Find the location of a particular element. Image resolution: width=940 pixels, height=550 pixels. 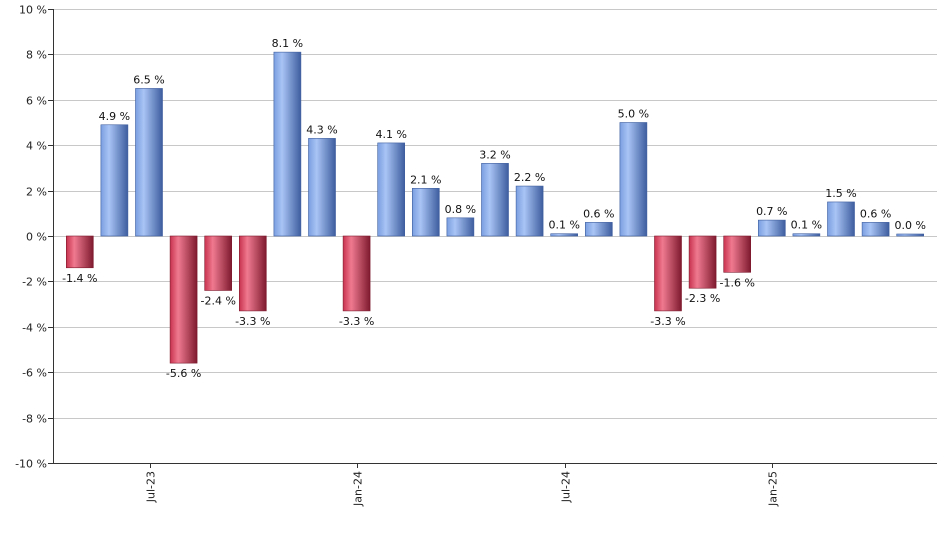

y-axis-tick-labels: -10 % -8 % -6 % -4 % -2 % 0 % 2 % 4 % 6 % 8 % 10 % is located at coordinates (34, 237).